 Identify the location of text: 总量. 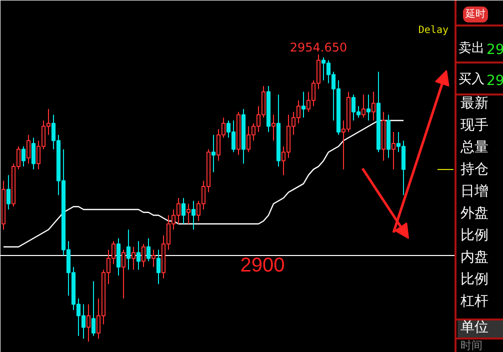
(474, 148).